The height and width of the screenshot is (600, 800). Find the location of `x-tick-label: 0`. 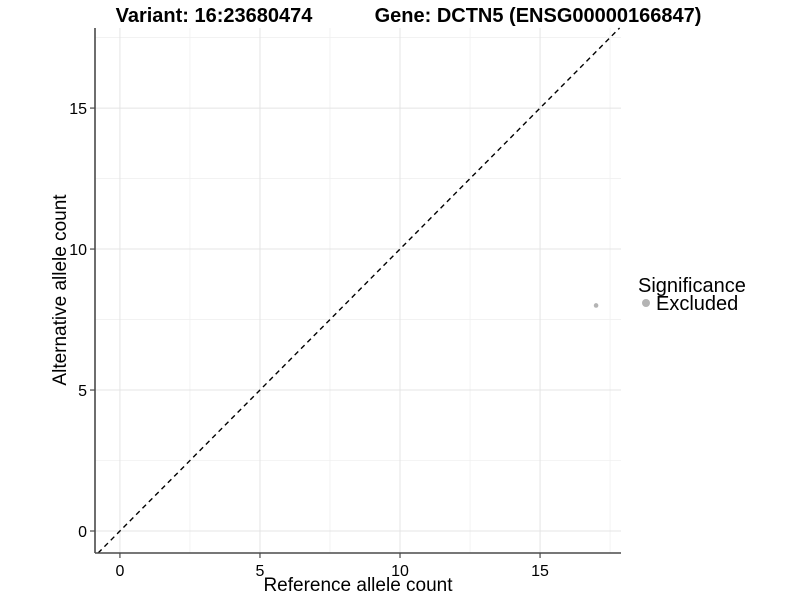

x-tick-label: 0 is located at coordinates (119, 571).